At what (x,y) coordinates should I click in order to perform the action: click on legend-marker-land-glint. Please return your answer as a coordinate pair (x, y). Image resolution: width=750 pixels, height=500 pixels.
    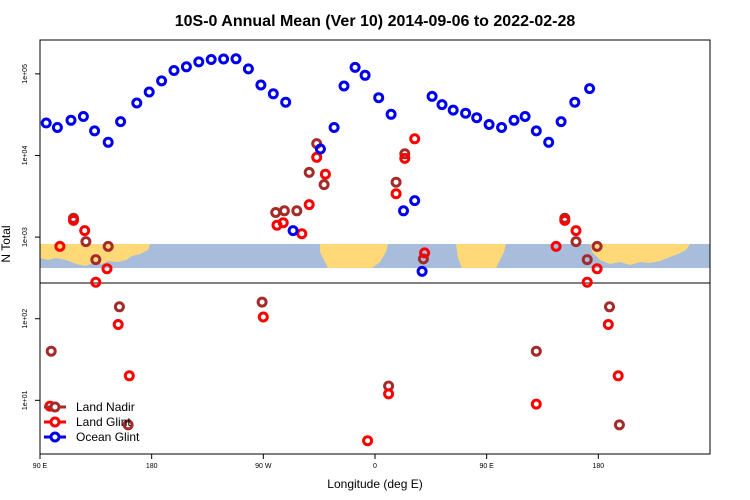
    Looking at the image, I should click on (55, 422).